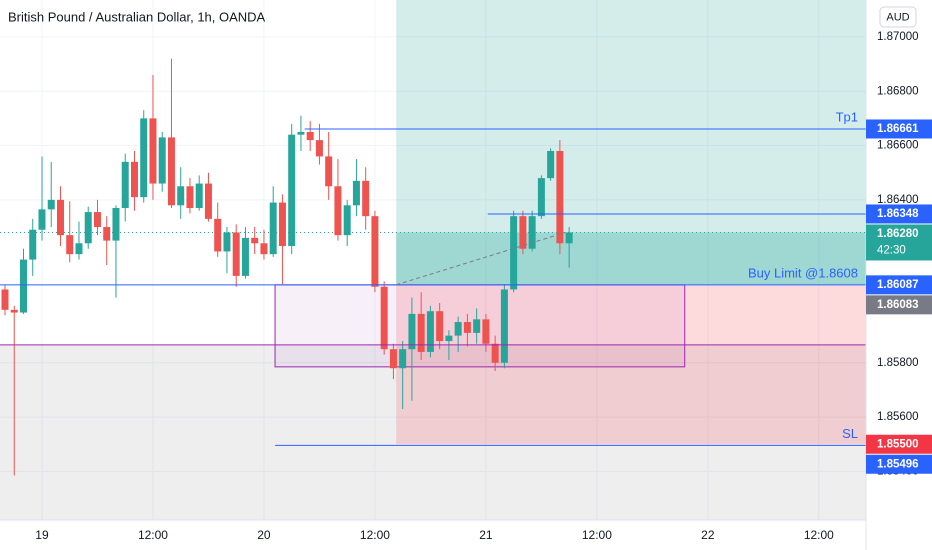 Image resolution: width=932 pixels, height=550 pixels. Describe the element at coordinates (898, 363) in the screenshot. I see `y-tick-label: 1.85800` at that location.